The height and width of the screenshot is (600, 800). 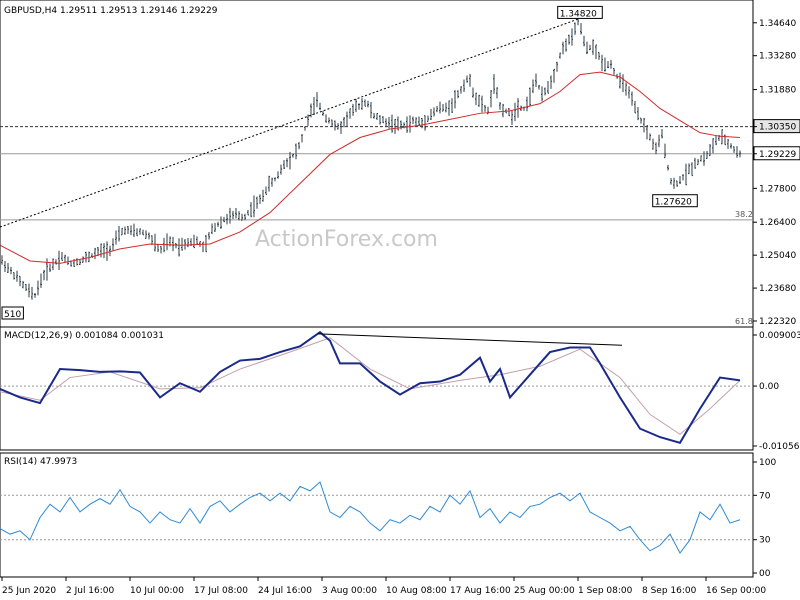 What do you see at coordinates (777, 91) in the screenshot?
I see `y-tick-label: 1.31880` at bounding box center [777, 91].